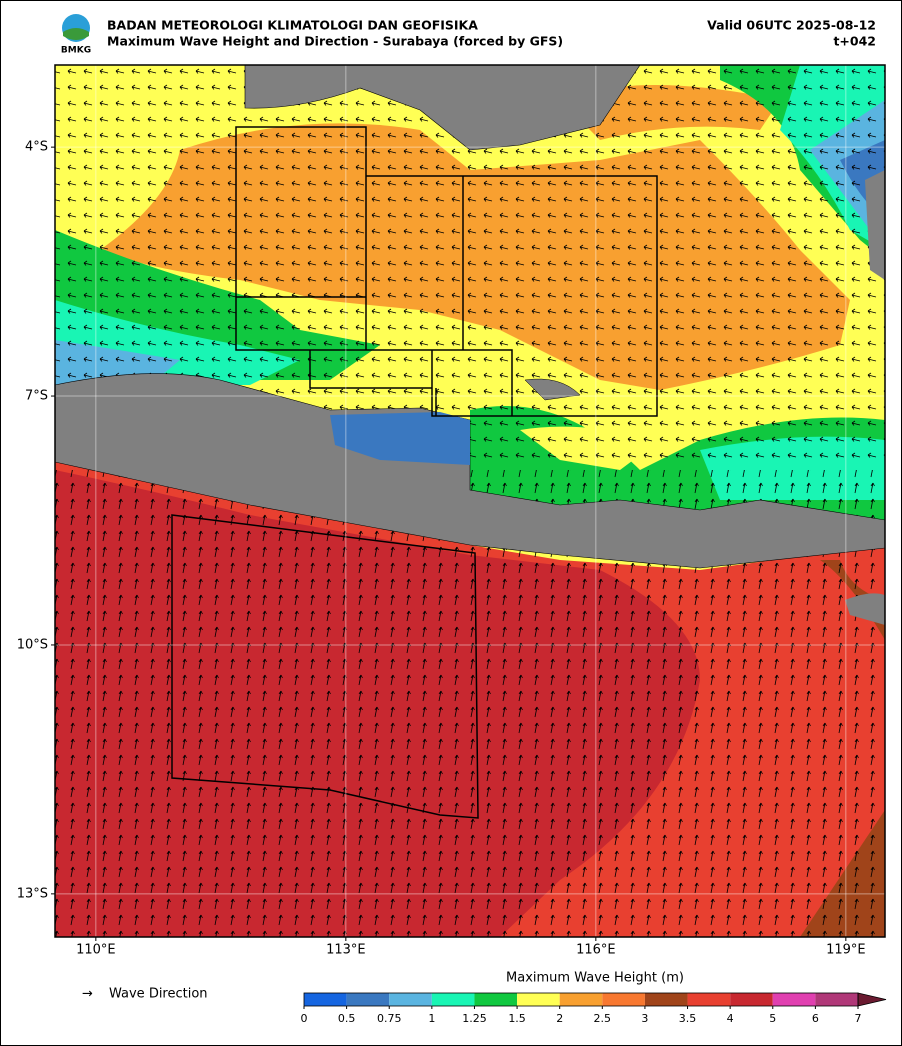  I want to click on y-tick-label: 7°S, so click(36, 396).